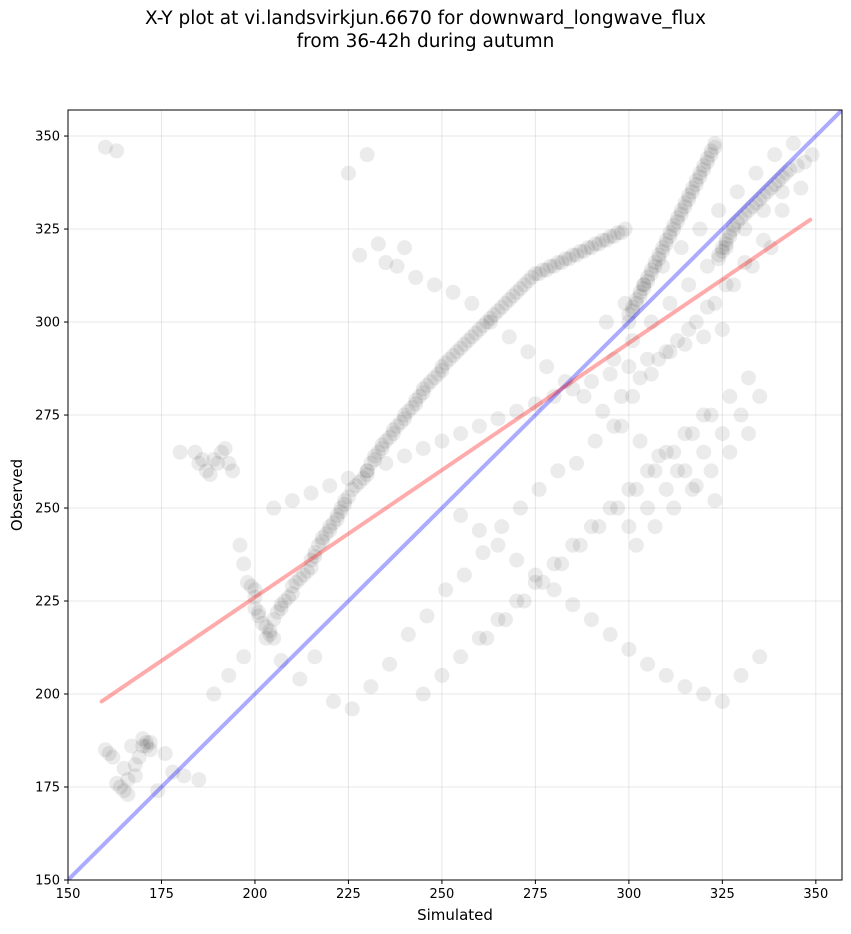 This screenshot has height=934, width=851. I want to click on x-tick-label: 300, so click(628, 894).